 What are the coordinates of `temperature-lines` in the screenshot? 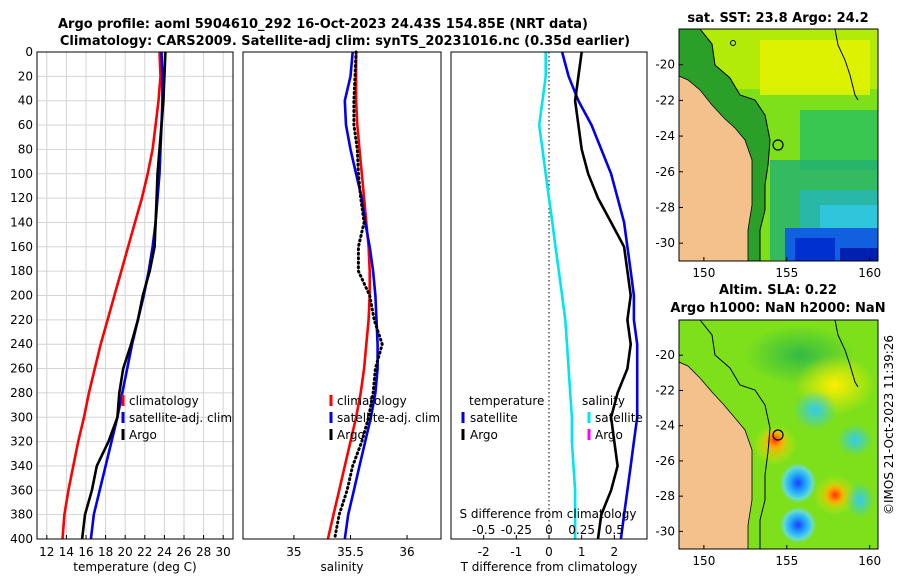 It's located at (114, 295).